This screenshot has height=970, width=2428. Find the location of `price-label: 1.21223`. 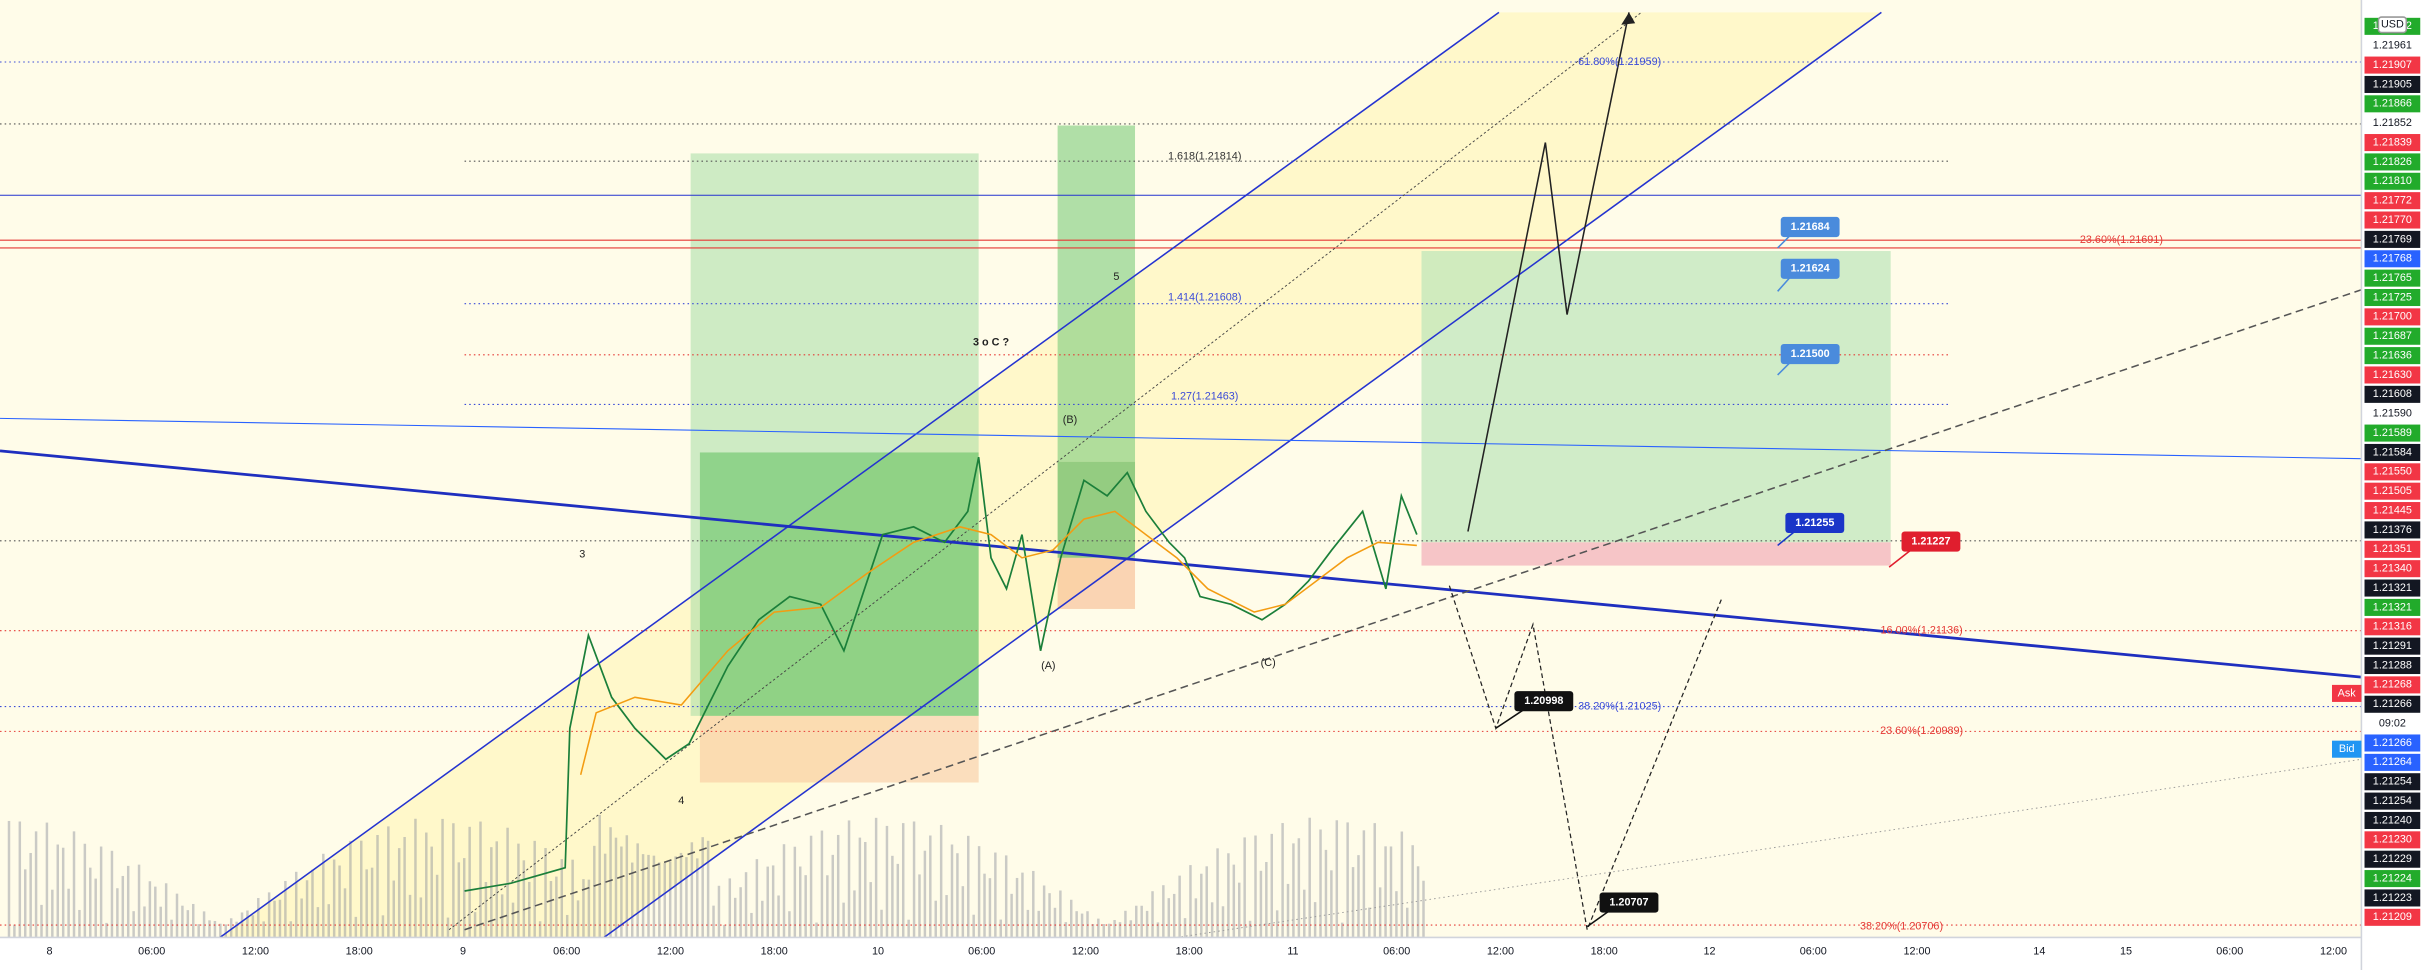

price-label: 1.21223 is located at coordinates (2392, 898).